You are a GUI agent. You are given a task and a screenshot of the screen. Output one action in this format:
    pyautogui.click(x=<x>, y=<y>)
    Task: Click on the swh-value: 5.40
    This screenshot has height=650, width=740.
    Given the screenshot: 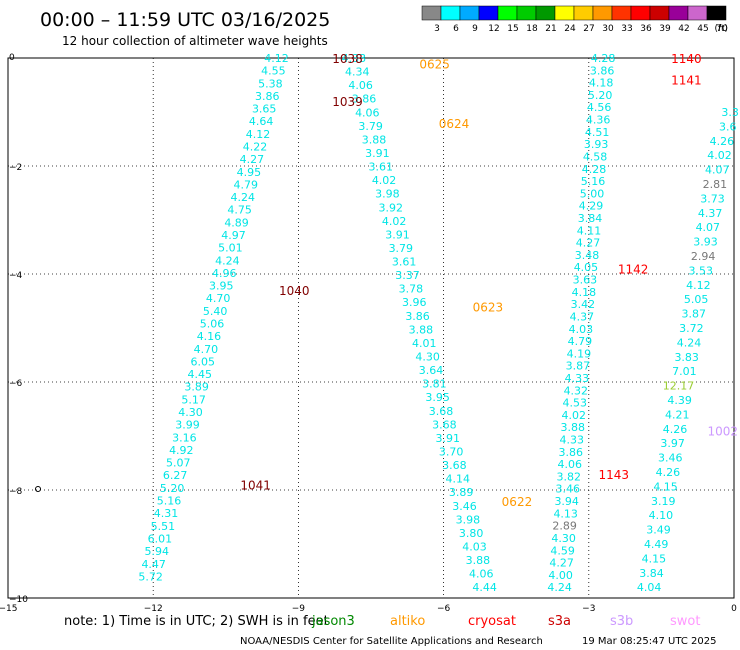 What is the action you would take?
    pyautogui.click(x=215, y=311)
    